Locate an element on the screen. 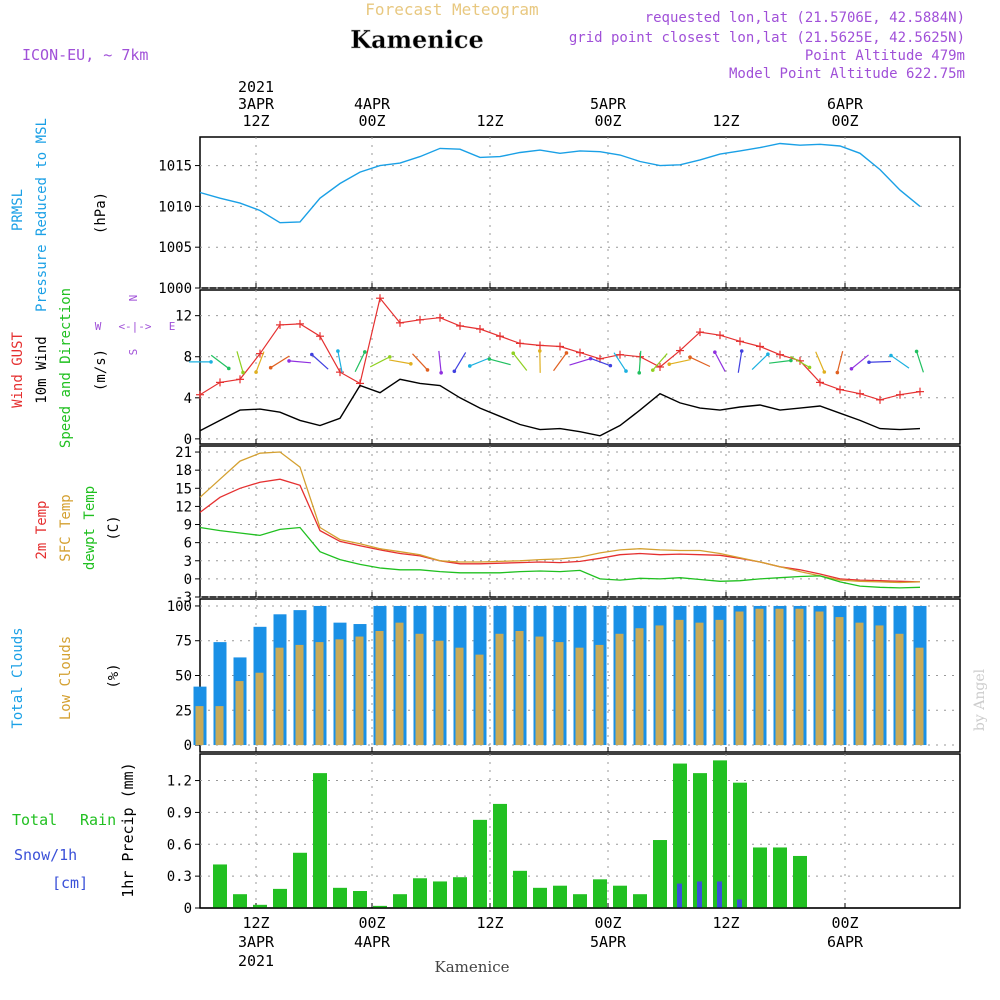 The height and width of the screenshot is (1000, 1000). cloud-unit: (%) is located at coordinates (114, 675).